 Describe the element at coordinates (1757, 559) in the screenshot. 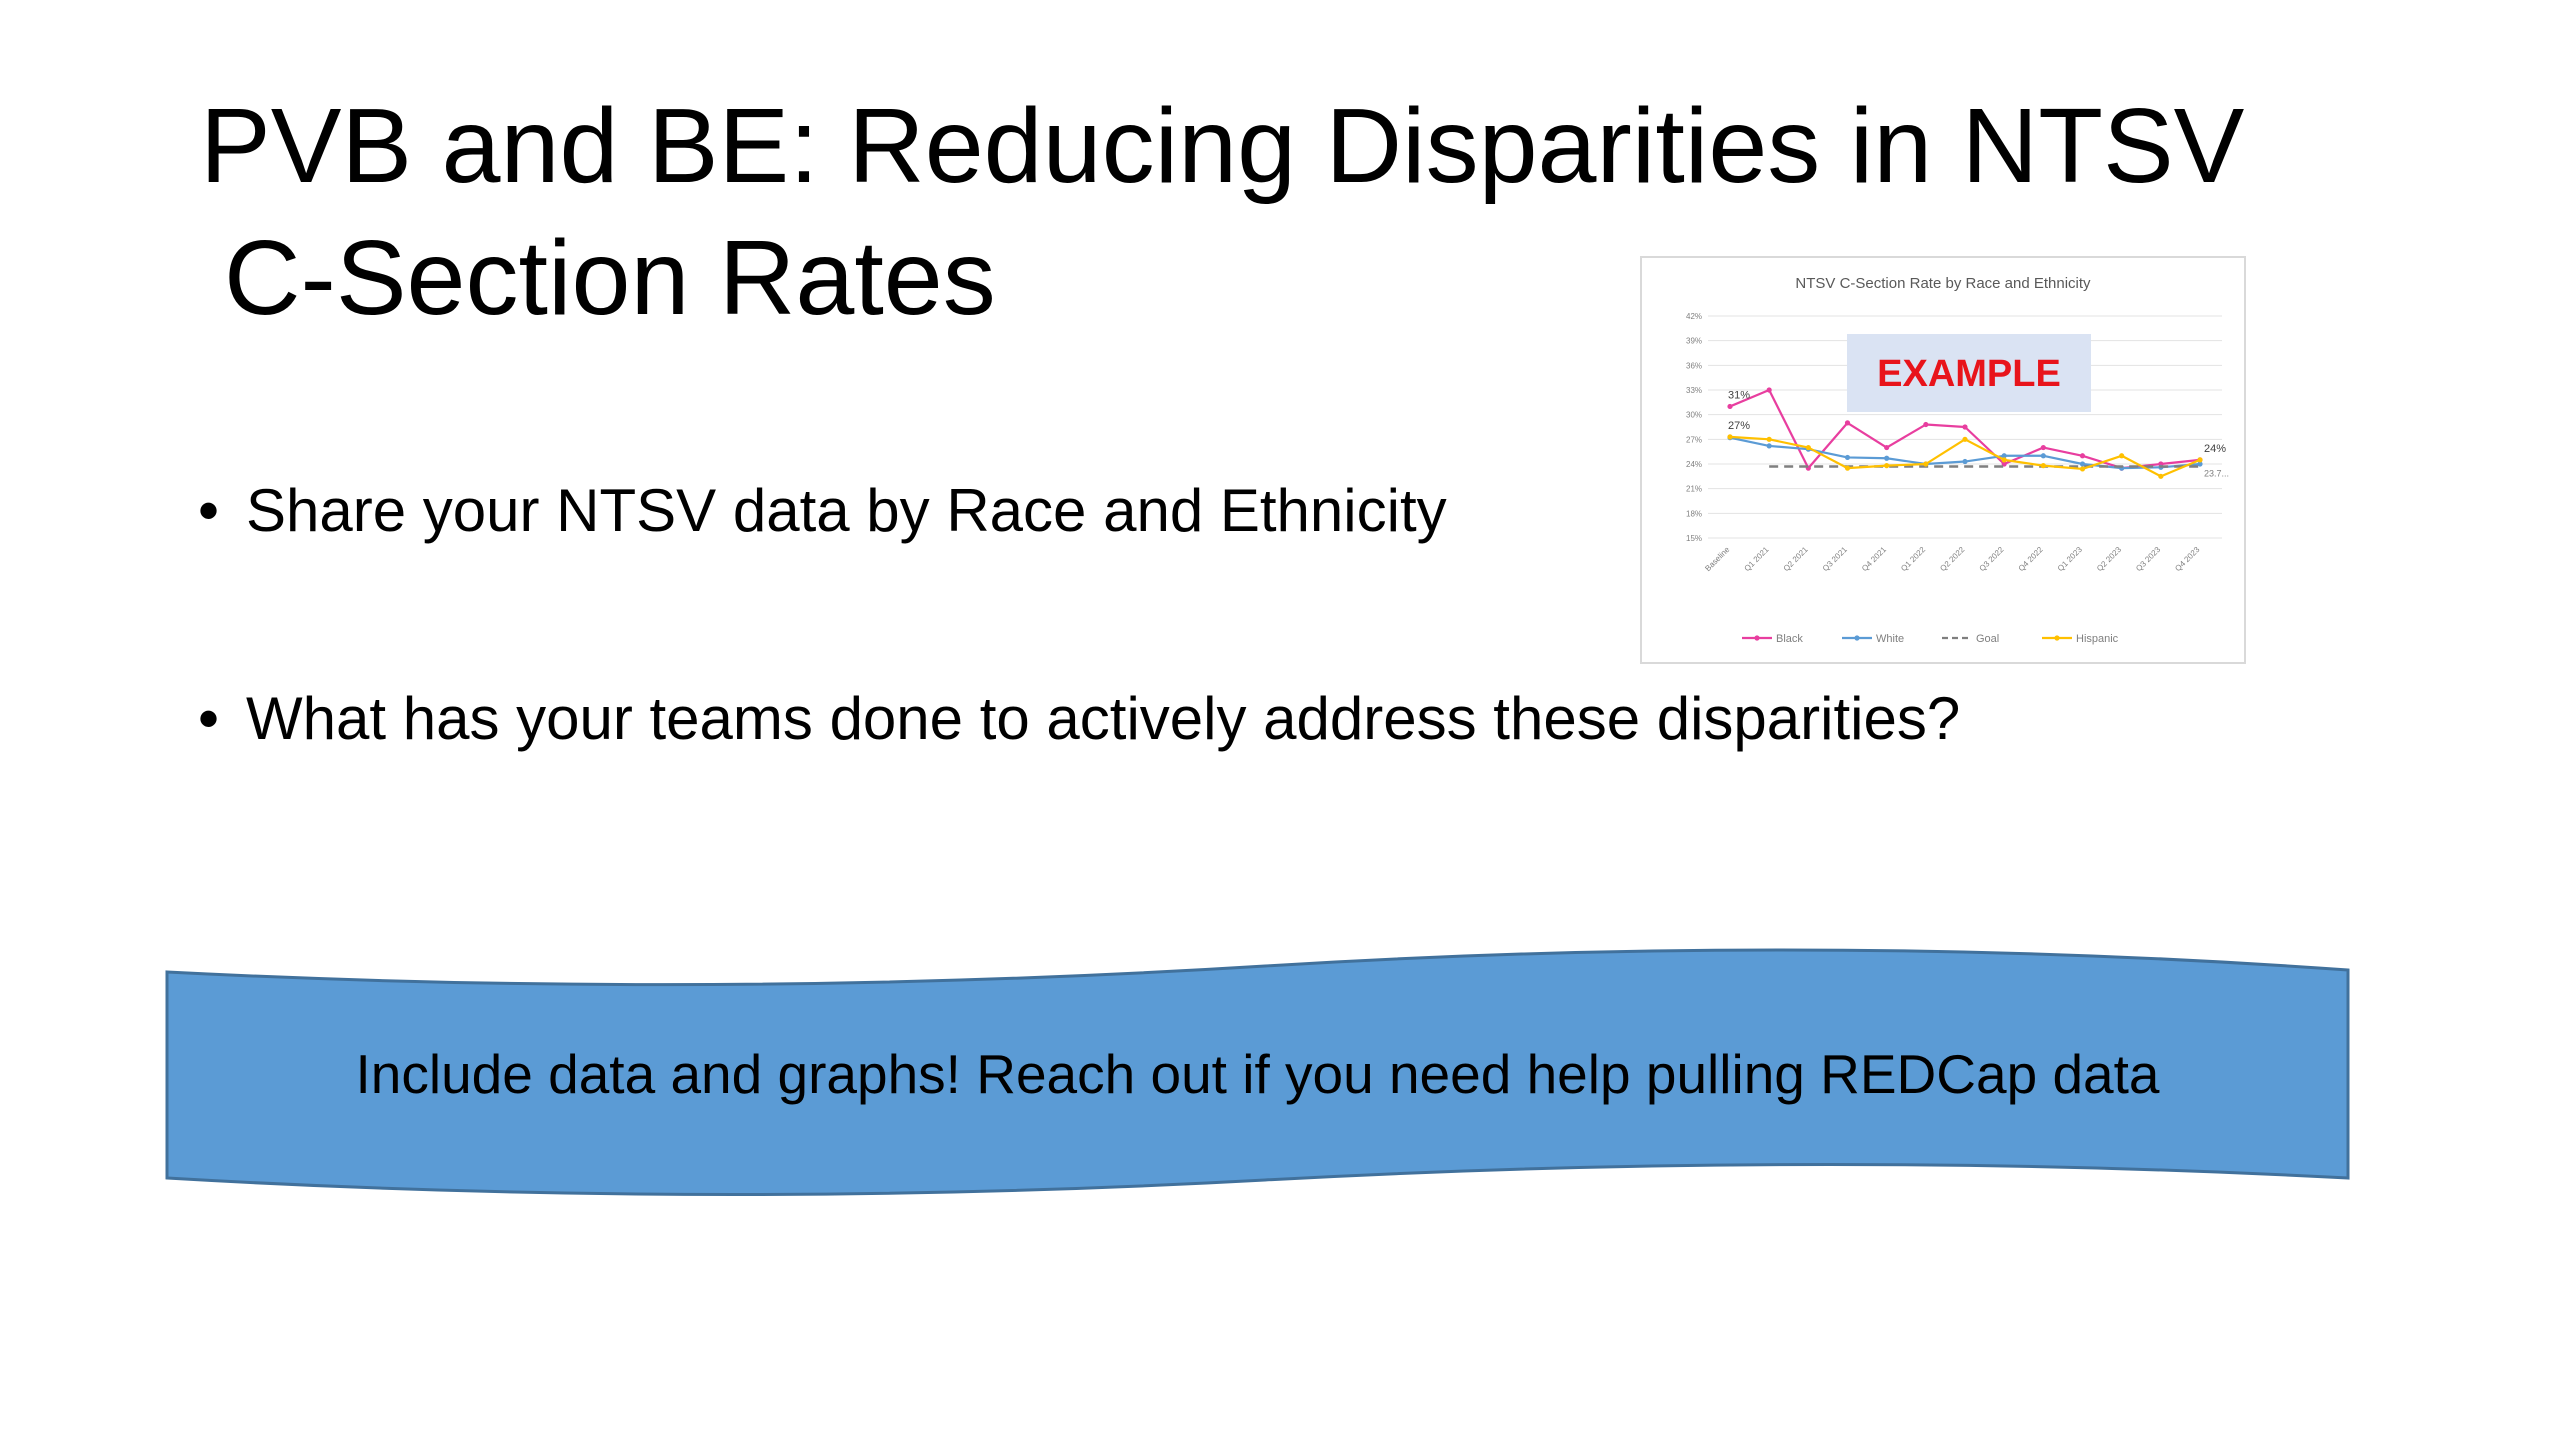

I see `x-tick-label: Q1 2021` at that location.